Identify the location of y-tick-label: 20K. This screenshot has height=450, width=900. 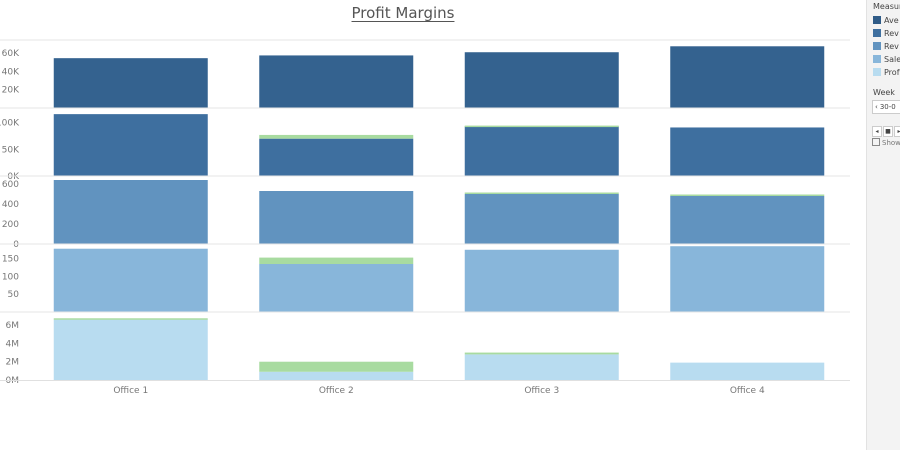
(11, 91).